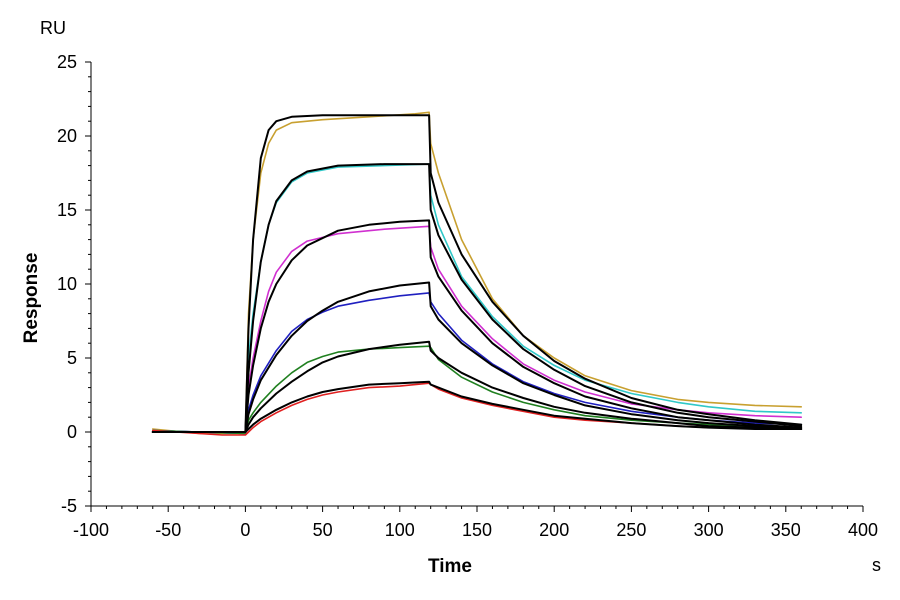  What do you see at coordinates (477, 530) in the screenshot?
I see `x-tick-label: 150` at bounding box center [477, 530].